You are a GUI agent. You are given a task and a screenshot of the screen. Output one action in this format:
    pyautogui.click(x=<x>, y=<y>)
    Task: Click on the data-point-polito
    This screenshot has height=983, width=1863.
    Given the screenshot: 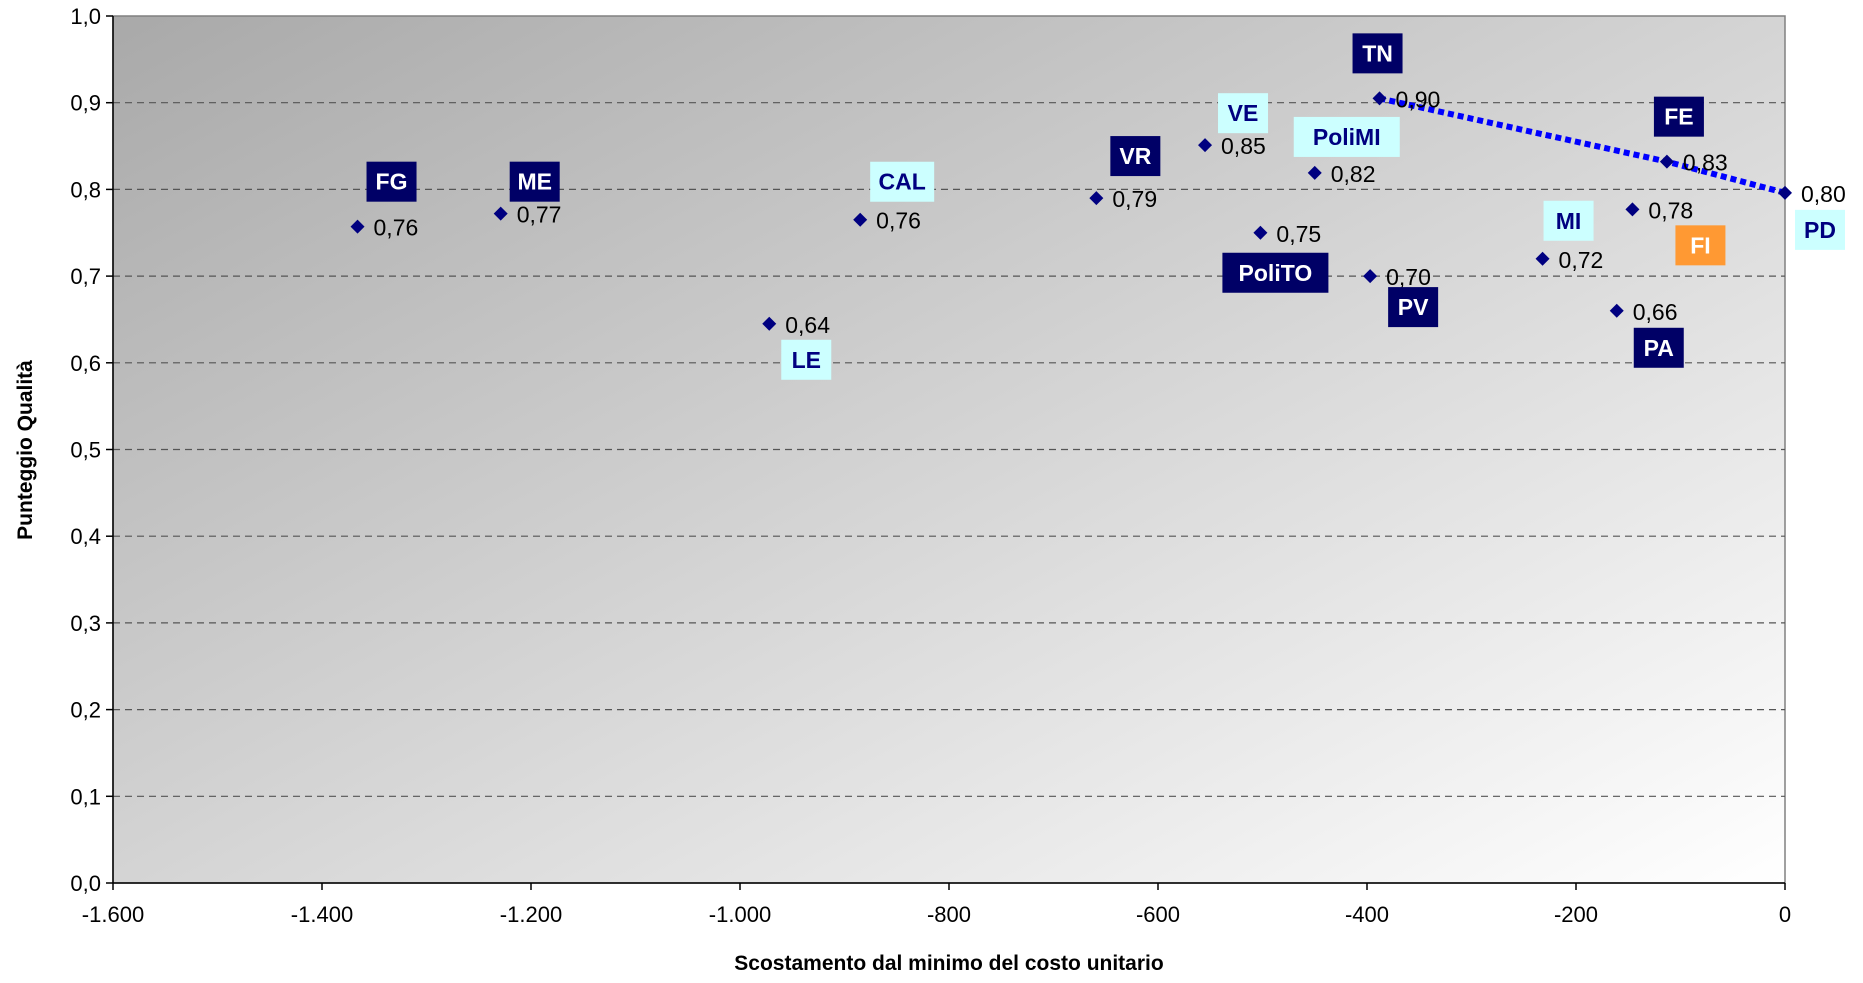 What is the action you would take?
    pyautogui.click(x=1260, y=232)
    